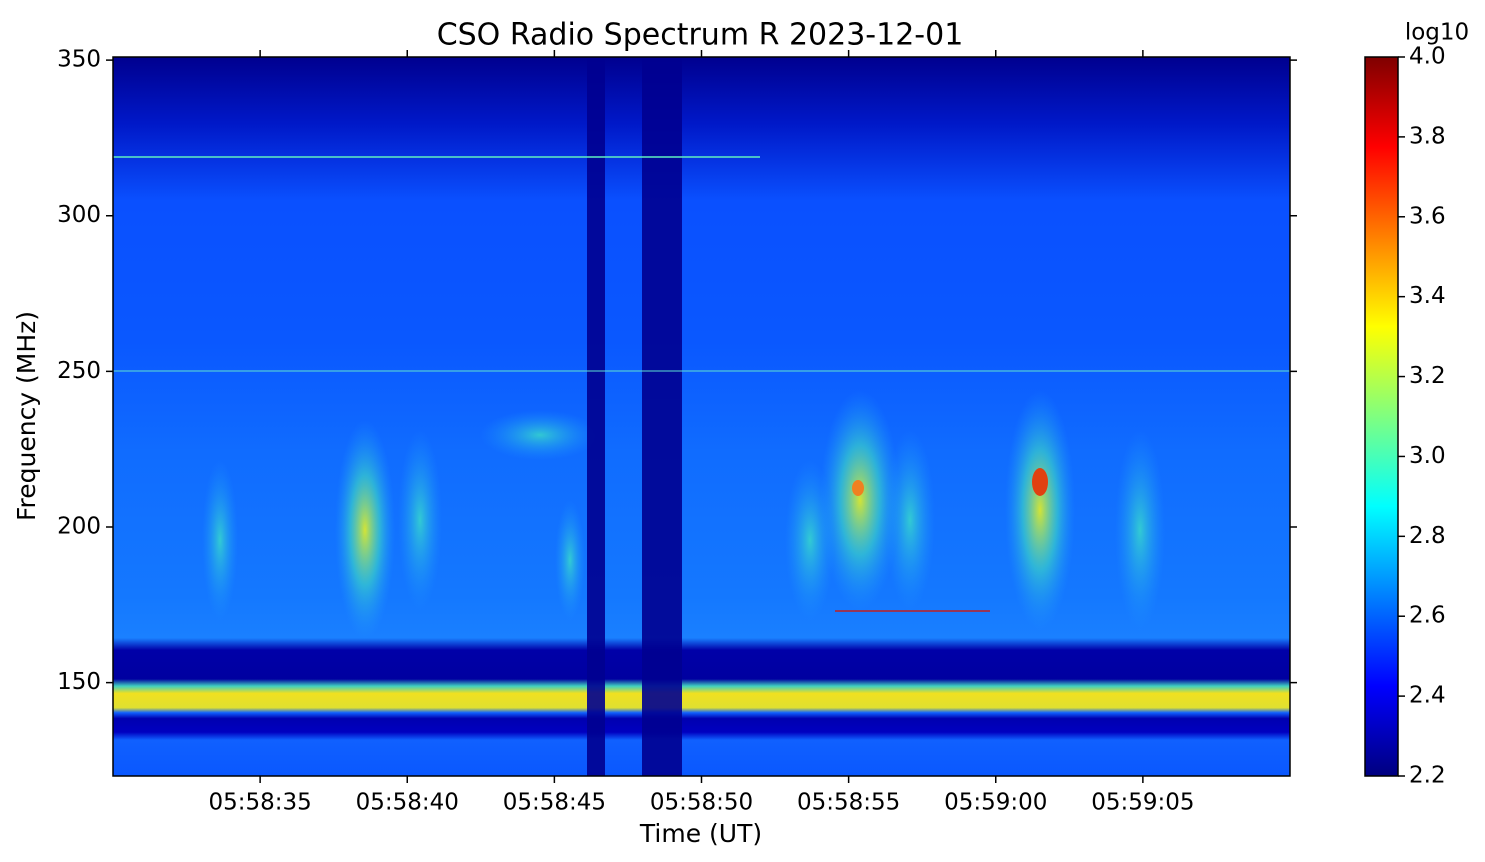  What do you see at coordinates (79, 371) in the screenshot?
I see `y-tick-label: 250` at bounding box center [79, 371].